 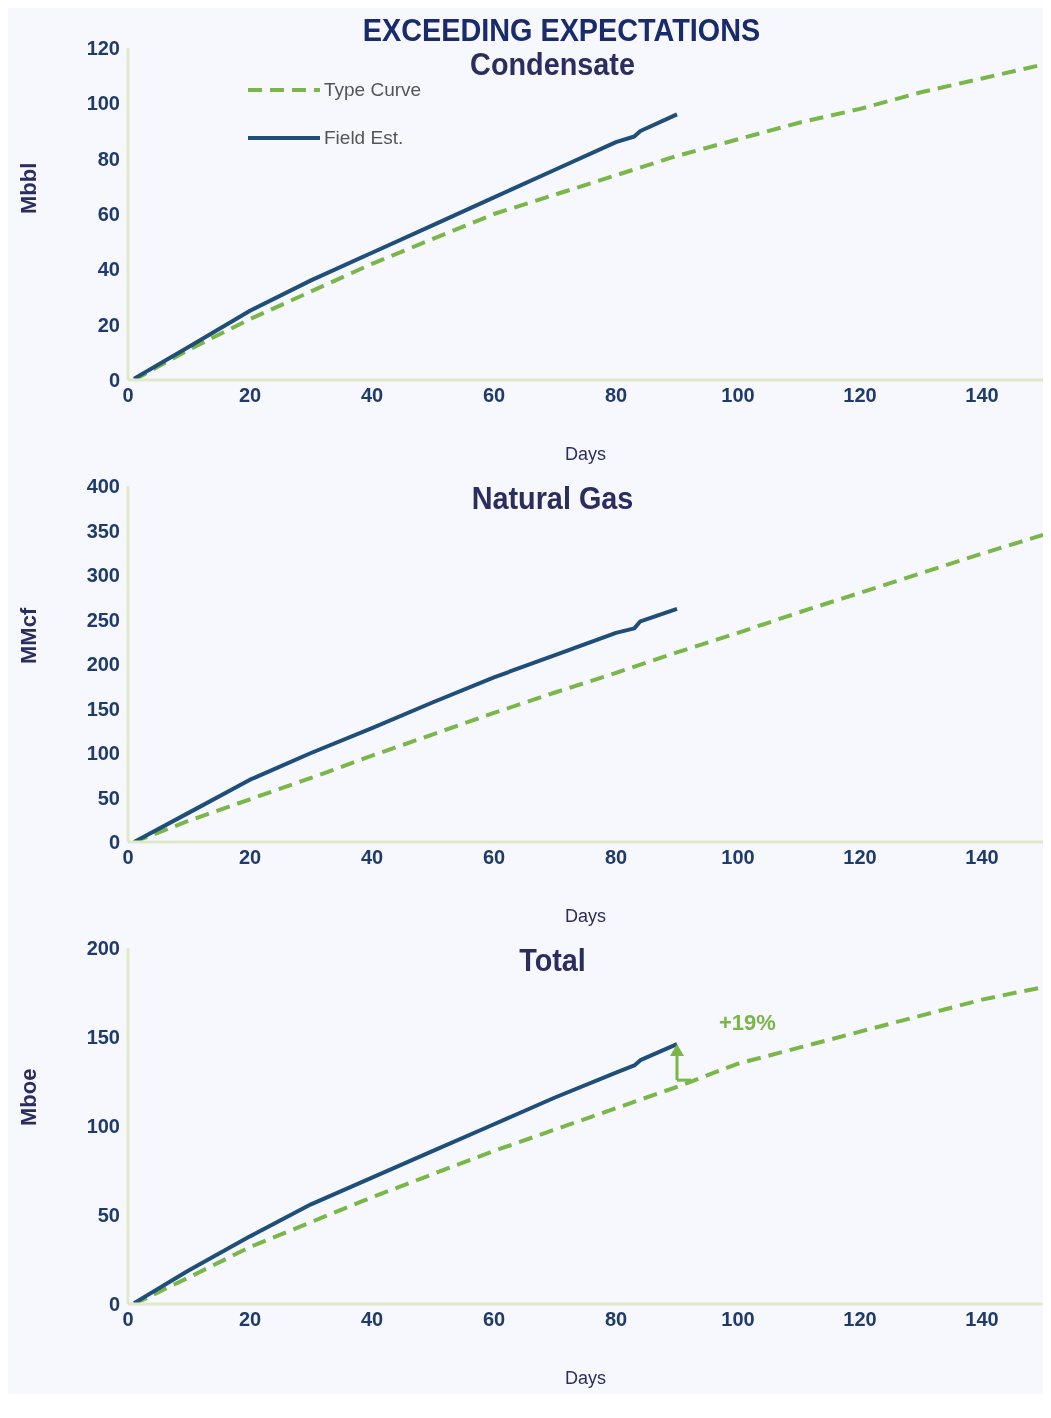 I want to click on y-axis-title: Mbbl, so click(x=28, y=188).